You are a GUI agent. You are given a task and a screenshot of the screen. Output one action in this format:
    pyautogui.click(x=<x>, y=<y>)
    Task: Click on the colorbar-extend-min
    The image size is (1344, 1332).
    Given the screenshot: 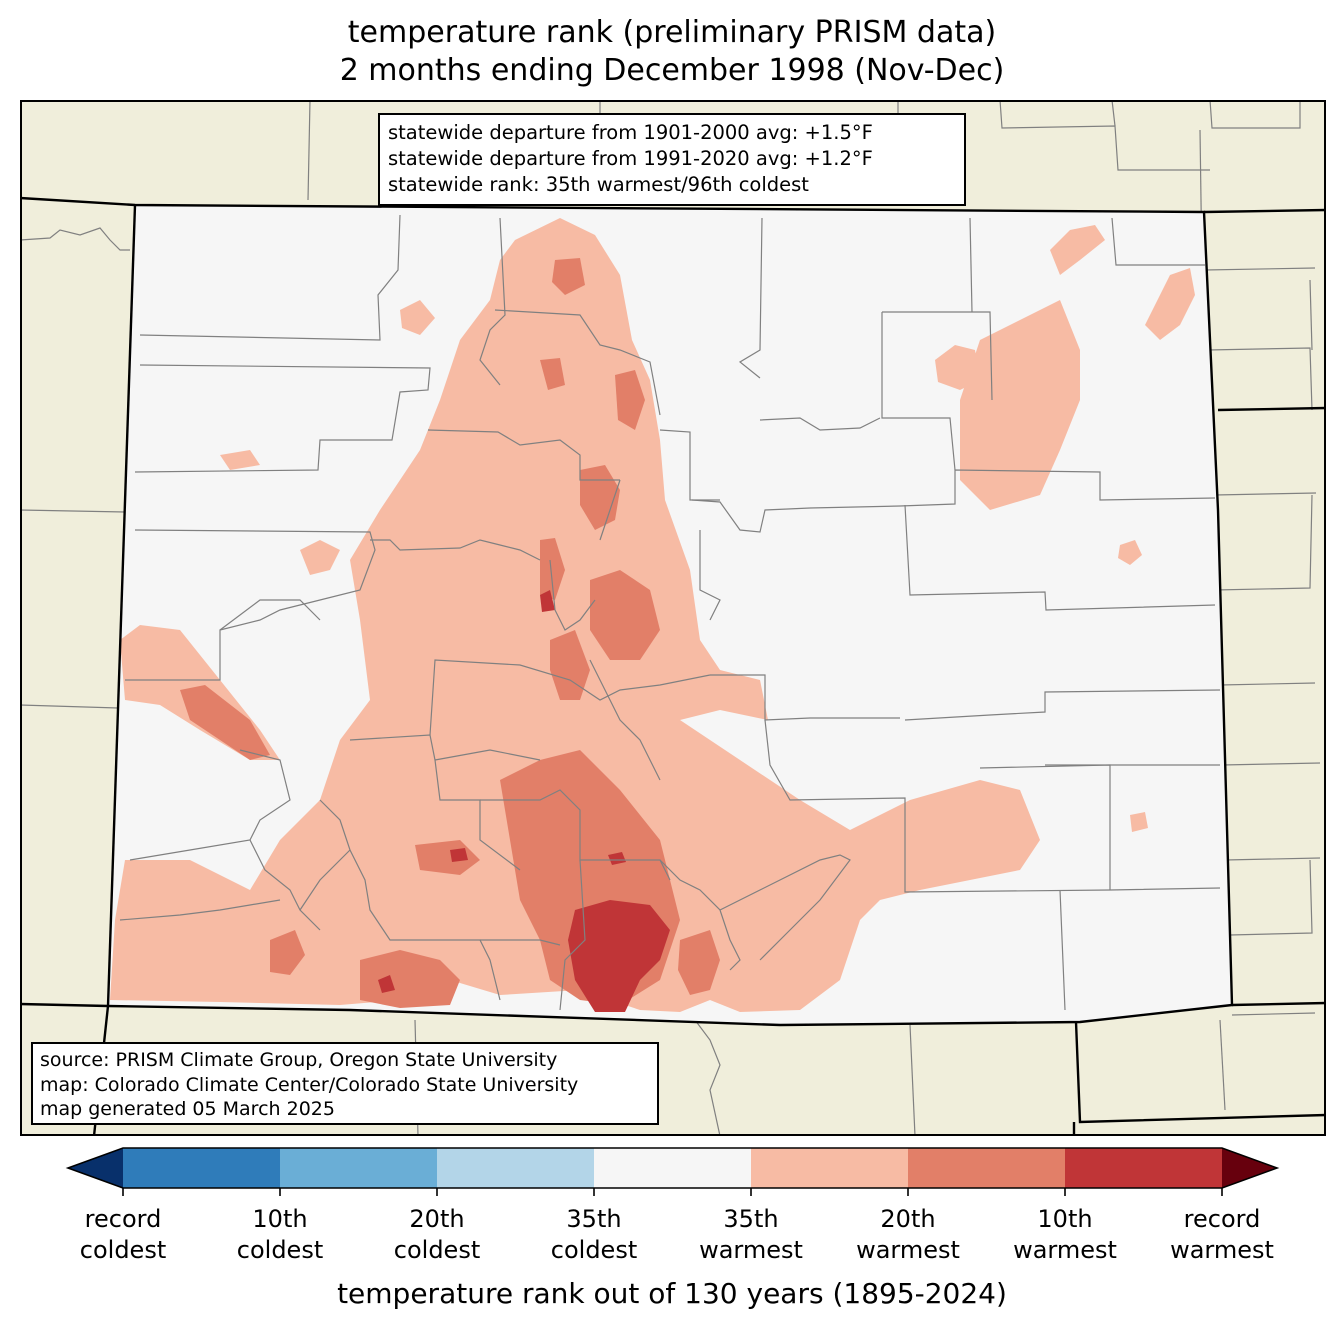 What is the action you would take?
    pyautogui.click(x=95, y=1168)
    